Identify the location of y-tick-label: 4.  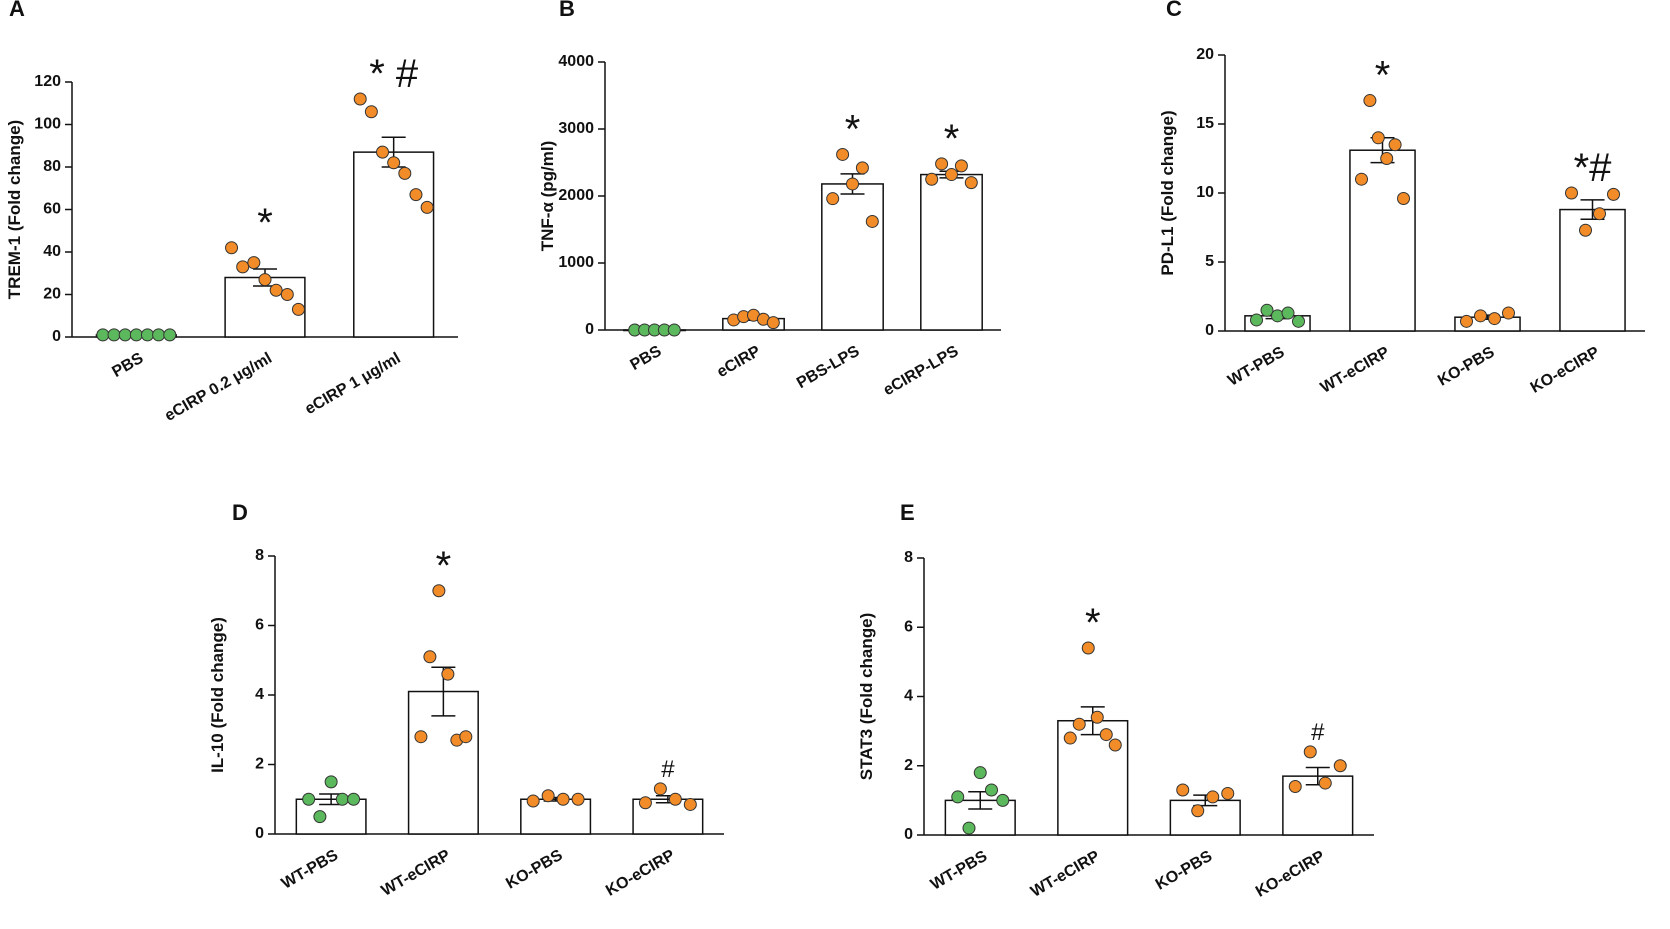
(908, 696).